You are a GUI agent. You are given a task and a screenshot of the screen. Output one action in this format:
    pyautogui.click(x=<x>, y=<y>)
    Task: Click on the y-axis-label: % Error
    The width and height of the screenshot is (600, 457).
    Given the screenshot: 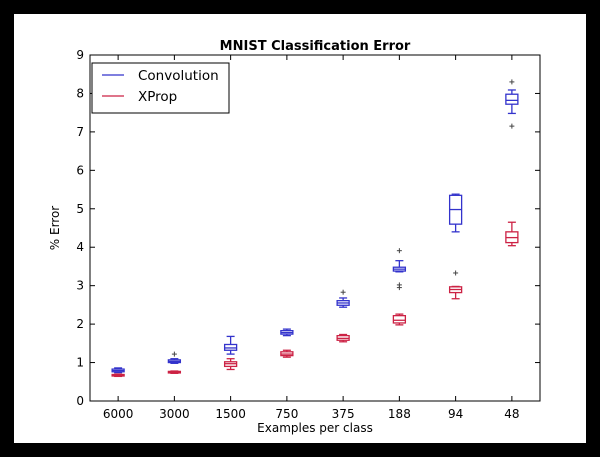 What is the action you would take?
    pyautogui.click(x=55, y=228)
    